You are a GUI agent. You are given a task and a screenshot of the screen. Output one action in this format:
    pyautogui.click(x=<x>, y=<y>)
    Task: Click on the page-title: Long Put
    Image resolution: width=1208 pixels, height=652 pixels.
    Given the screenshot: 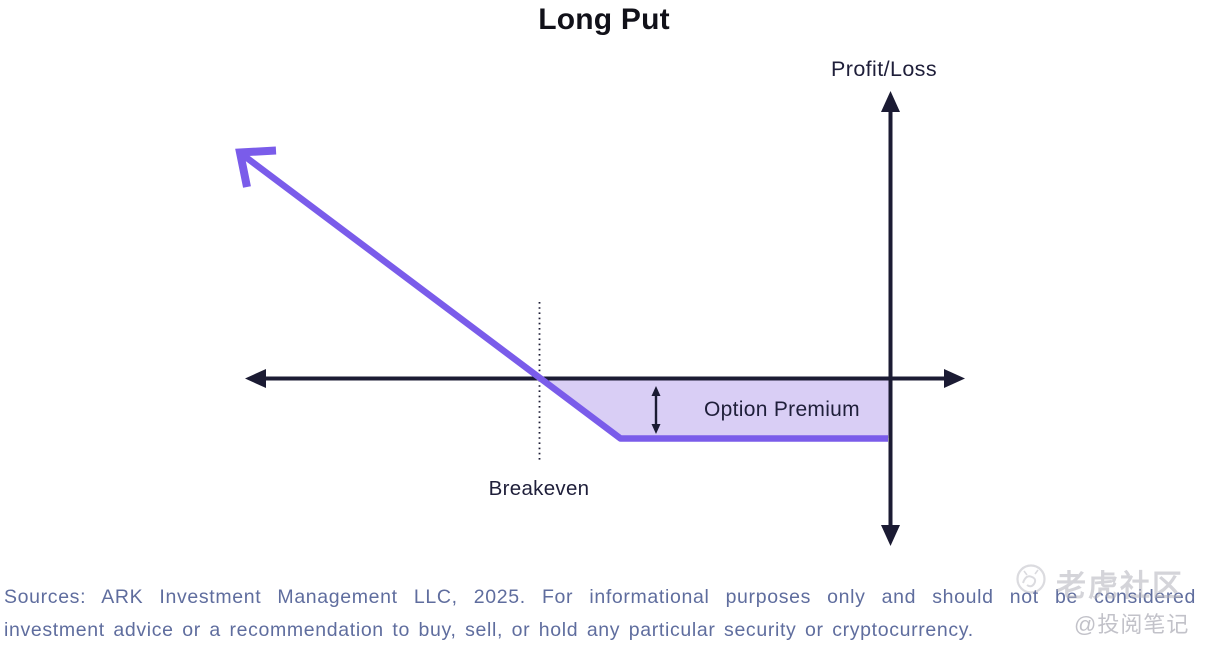 What is the action you would take?
    pyautogui.click(x=604, y=19)
    